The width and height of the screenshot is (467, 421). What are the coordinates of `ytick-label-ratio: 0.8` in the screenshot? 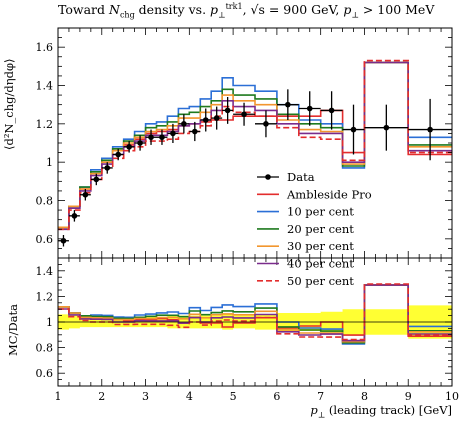 It's located at (45, 348).